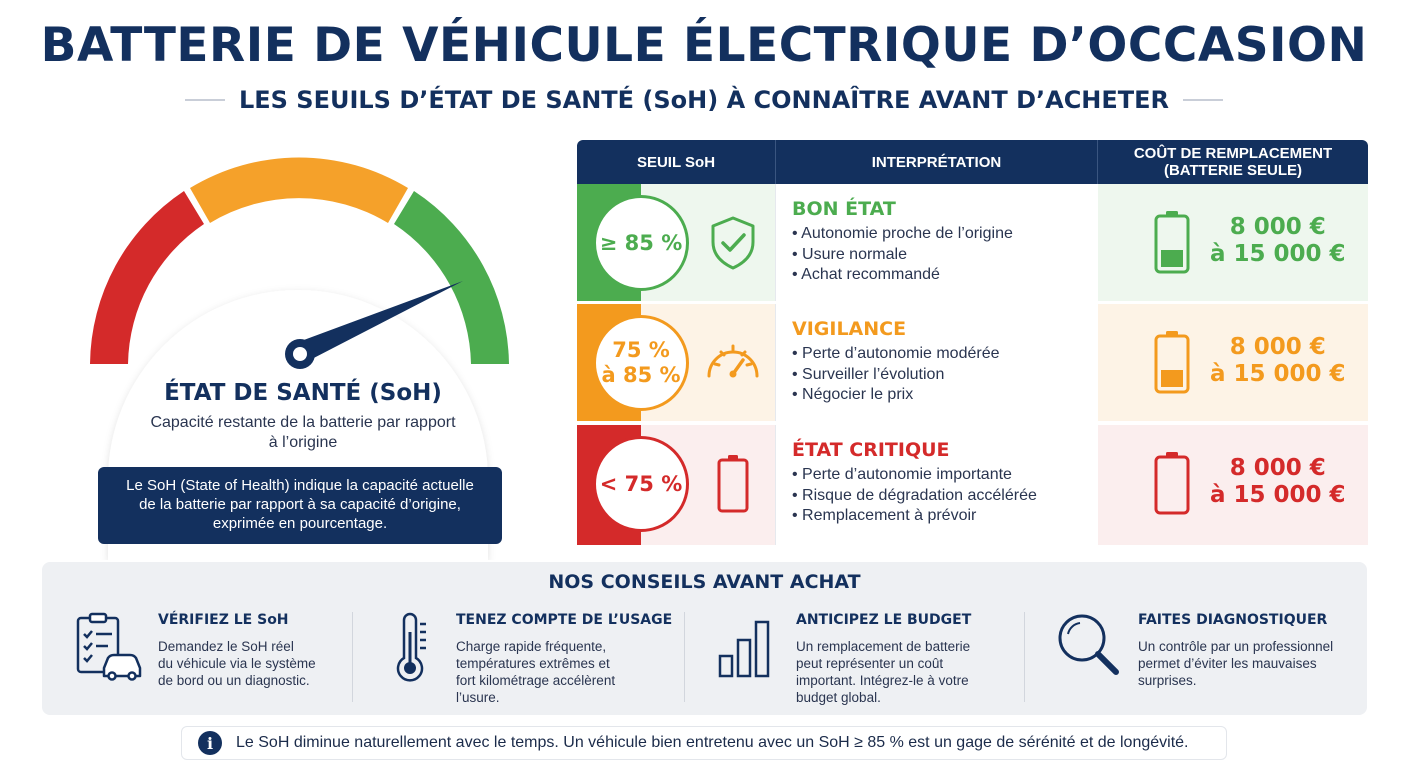 Image resolution: width=1408 pixels, height=768 pixels. Describe the element at coordinates (147, 277) in the screenshot. I see `gauge-zone-red` at that location.